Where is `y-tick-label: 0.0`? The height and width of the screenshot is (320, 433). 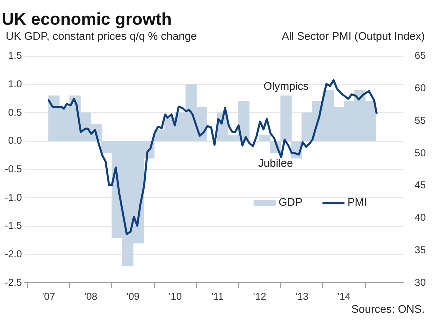
y-tick-label: 0.0 is located at coordinates (15, 142).